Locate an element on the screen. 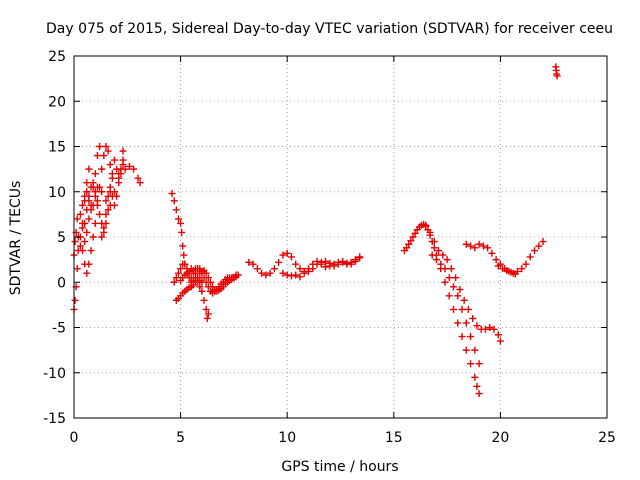 This screenshot has height=480, width=640. x-tick-label: 0 is located at coordinates (74, 438).